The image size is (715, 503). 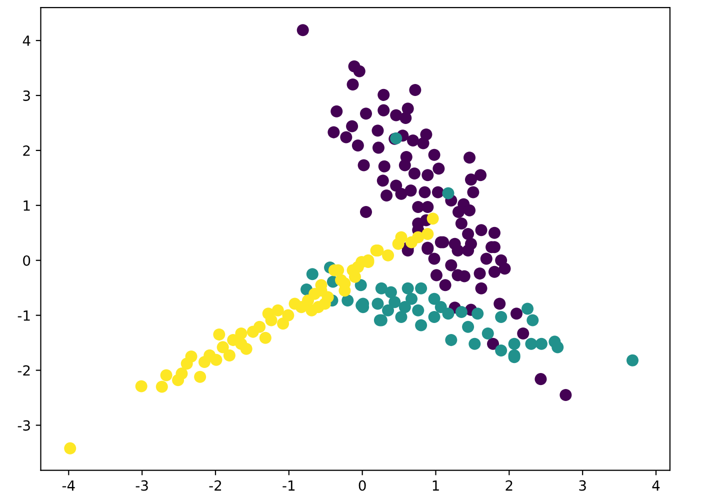 I want to click on y-tick-label: -2, so click(x=24, y=370).